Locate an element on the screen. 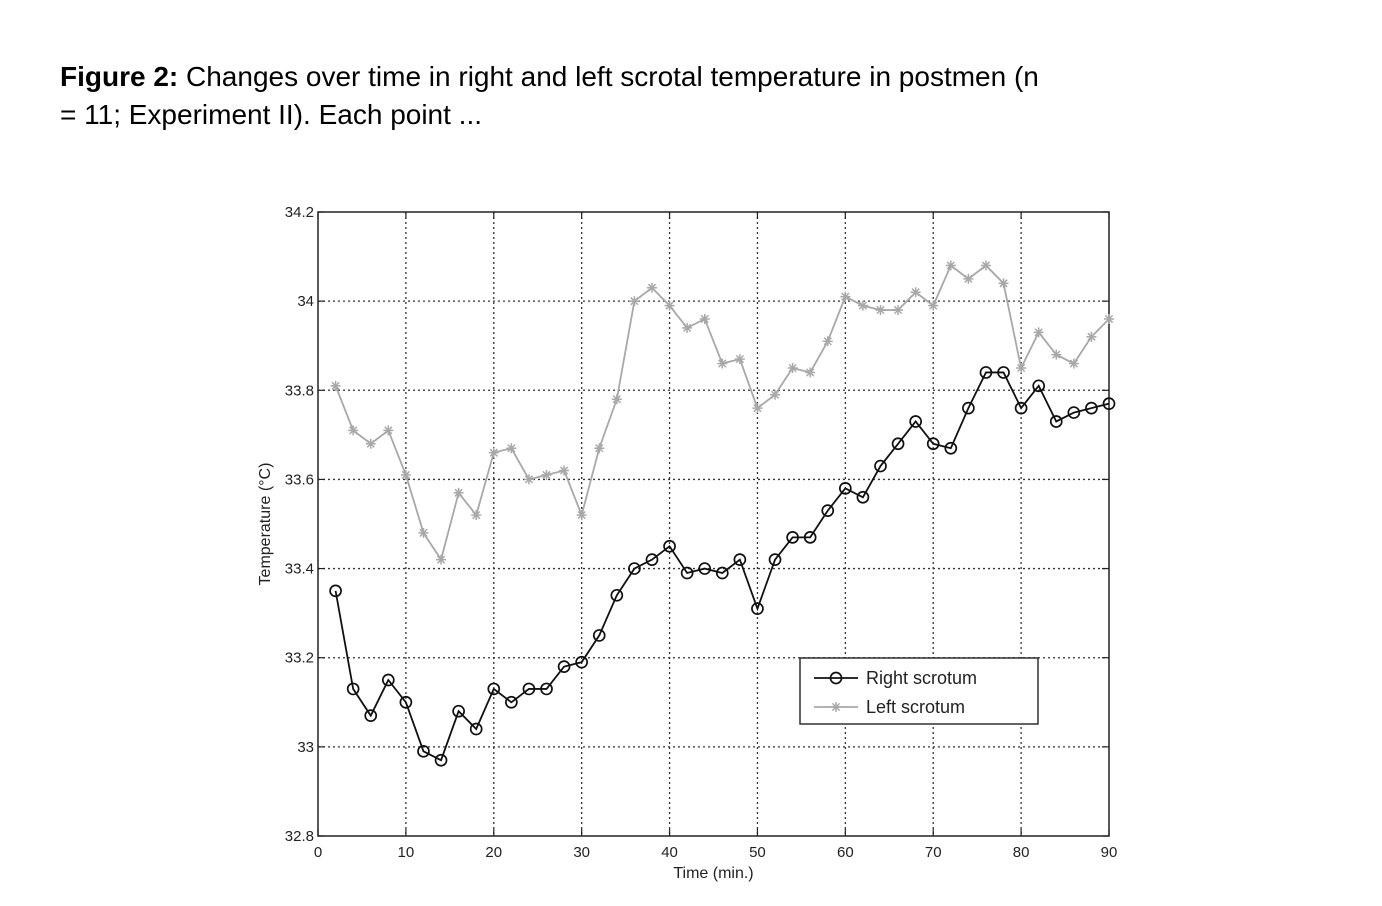 Image resolution: width=1382 pixels, height=906 pixels. y-tick-label: 34.2 is located at coordinates (299, 212).